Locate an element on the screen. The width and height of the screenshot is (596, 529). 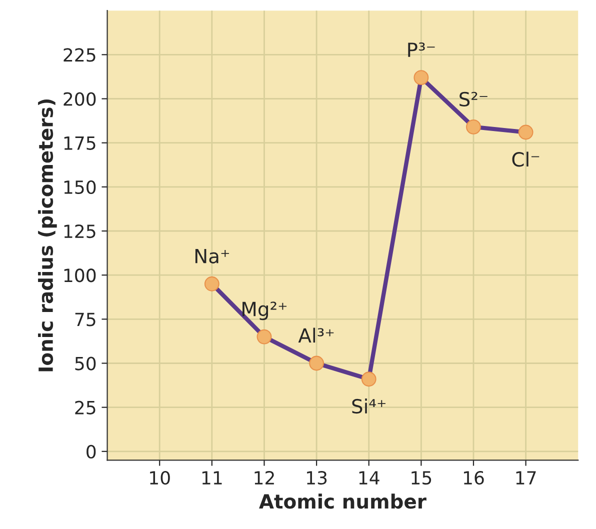
y-tick-label: 75 is located at coordinates (85, 319).